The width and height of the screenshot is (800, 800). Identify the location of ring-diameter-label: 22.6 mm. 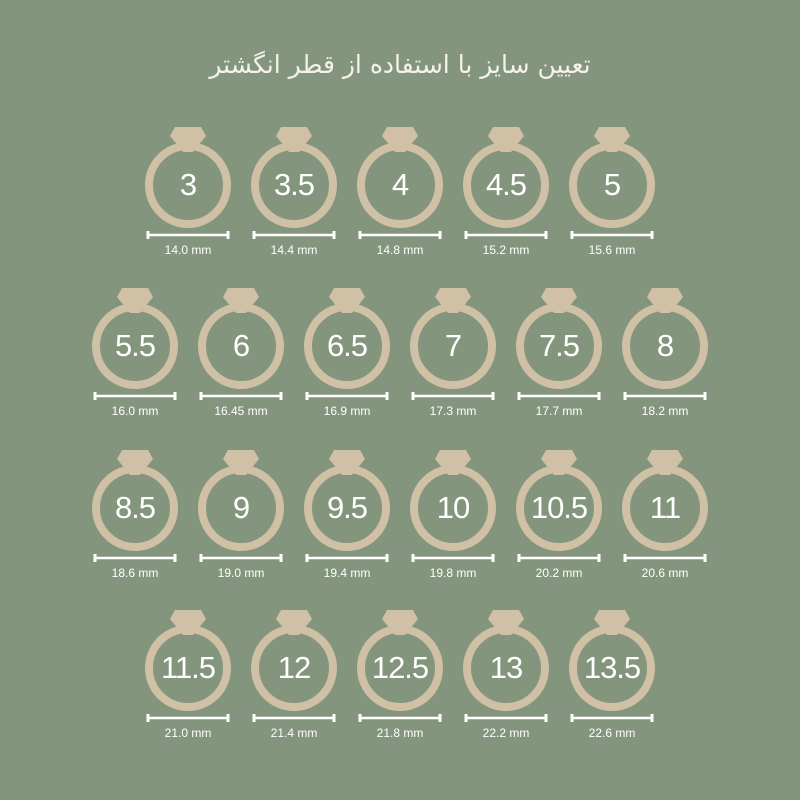
(612, 733).